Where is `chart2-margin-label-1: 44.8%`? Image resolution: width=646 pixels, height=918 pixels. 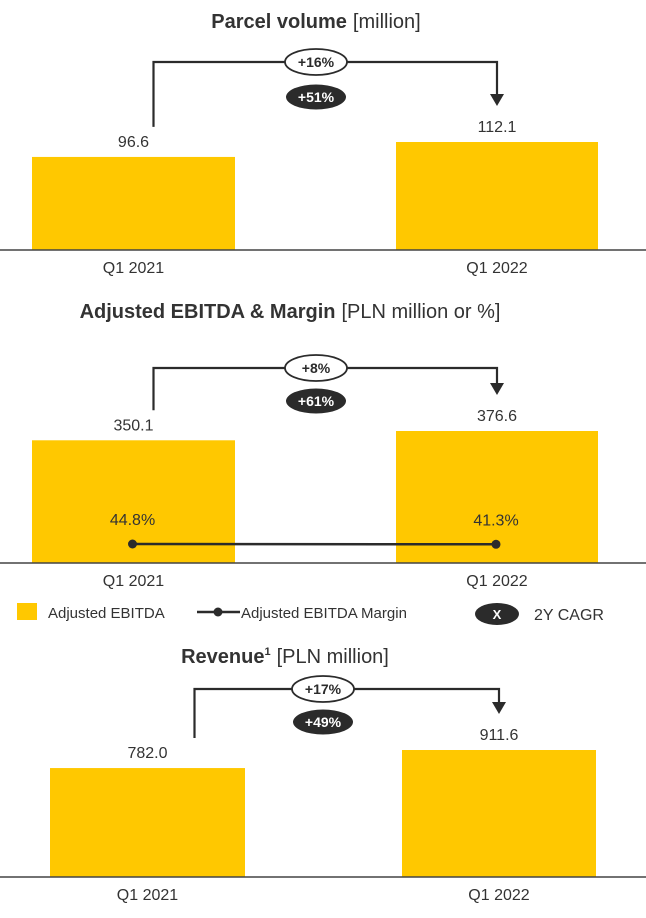
chart2-margin-label-1: 44.8% is located at coordinates (132, 520).